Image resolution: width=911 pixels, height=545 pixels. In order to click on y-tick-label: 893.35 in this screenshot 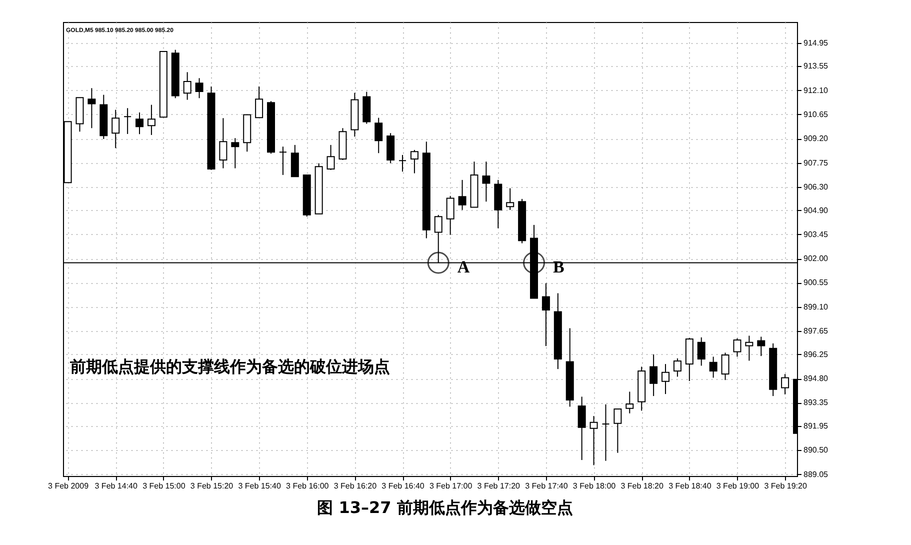, I will do `click(816, 403)`.